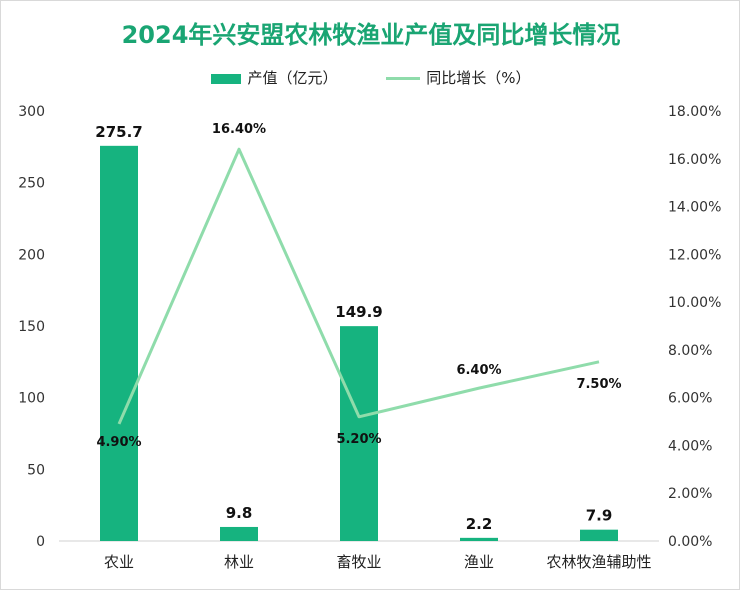  What do you see at coordinates (226, 78) in the screenshot?
I see `legend-swatch-bar` at bounding box center [226, 78].